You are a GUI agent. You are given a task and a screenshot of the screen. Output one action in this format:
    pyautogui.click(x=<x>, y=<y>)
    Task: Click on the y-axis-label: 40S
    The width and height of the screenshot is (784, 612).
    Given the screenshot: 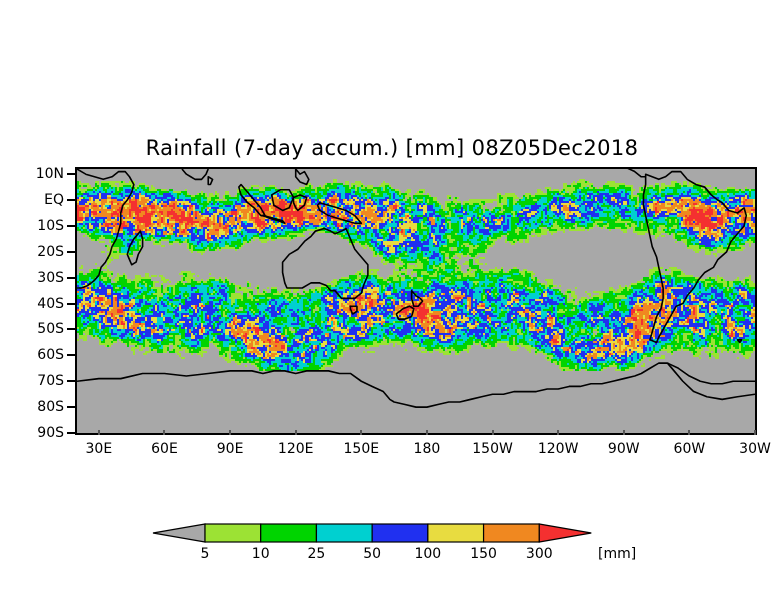 What is the action you would take?
    pyautogui.click(x=50, y=303)
    